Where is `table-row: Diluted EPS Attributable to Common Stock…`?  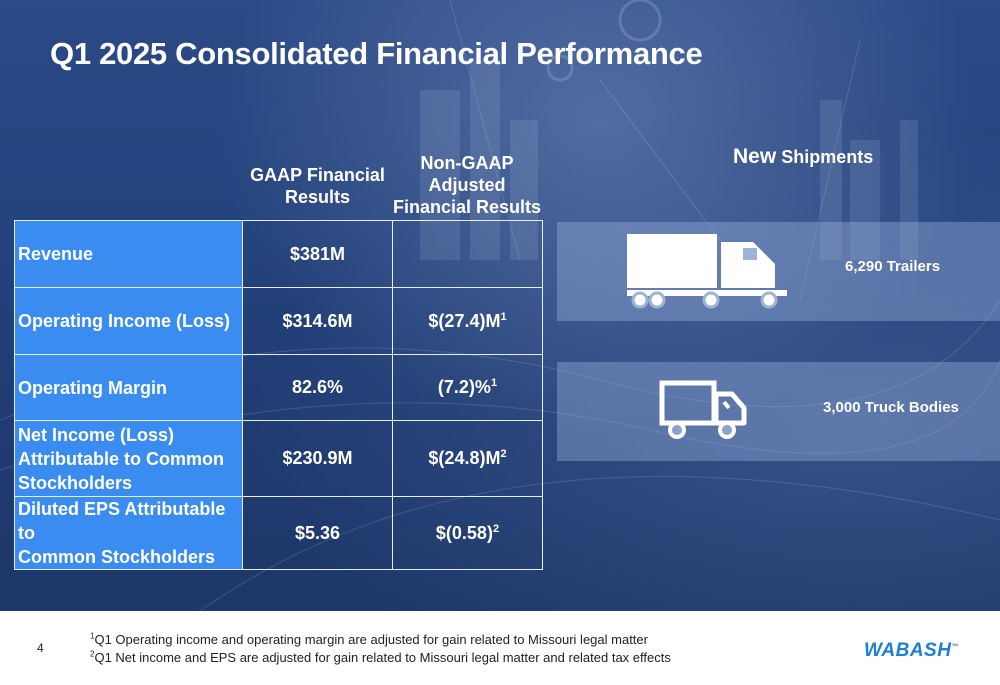
table-row: Diluted EPS Attributable to Common Stock… is located at coordinates (278, 533).